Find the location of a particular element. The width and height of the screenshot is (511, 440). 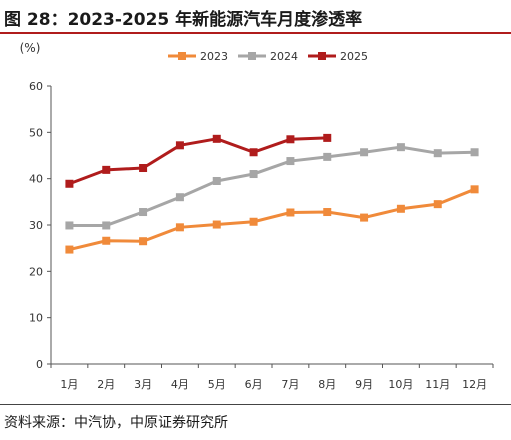

x-tick-label: 3月 is located at coordinates (143, 384).